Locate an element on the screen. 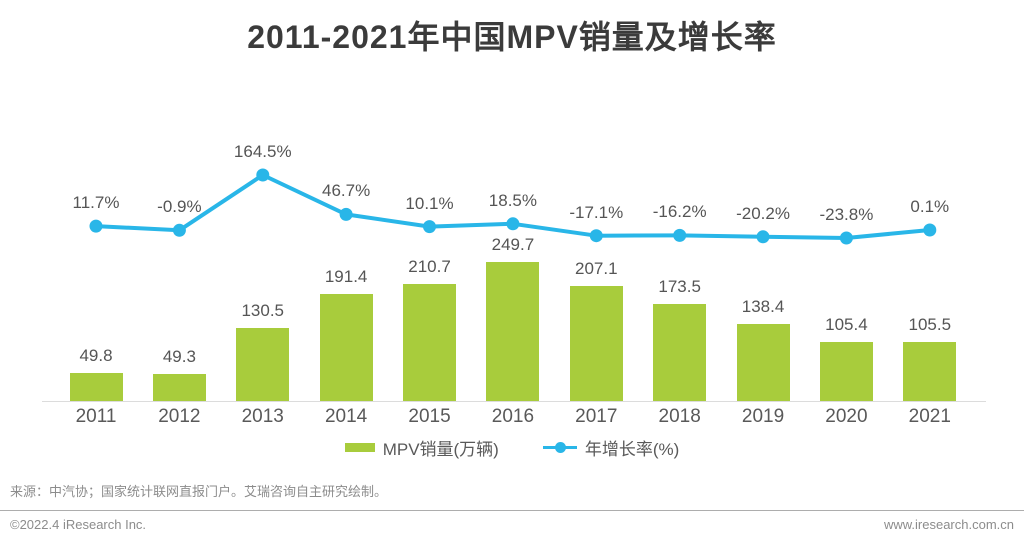  growth-value-label-2016: 18.5% is located at coordinates (512, 200).